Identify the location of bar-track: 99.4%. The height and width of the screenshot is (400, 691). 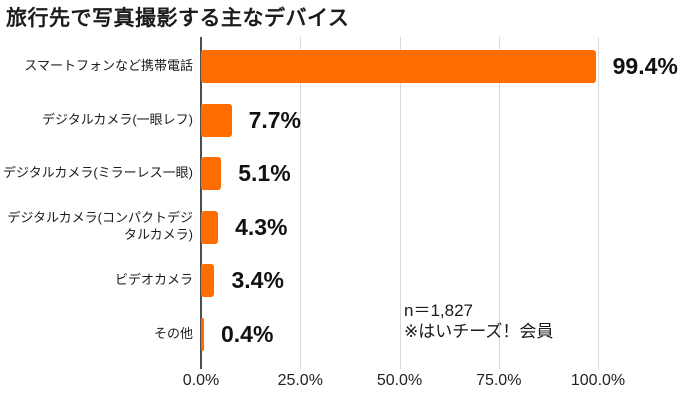
(446, 67).